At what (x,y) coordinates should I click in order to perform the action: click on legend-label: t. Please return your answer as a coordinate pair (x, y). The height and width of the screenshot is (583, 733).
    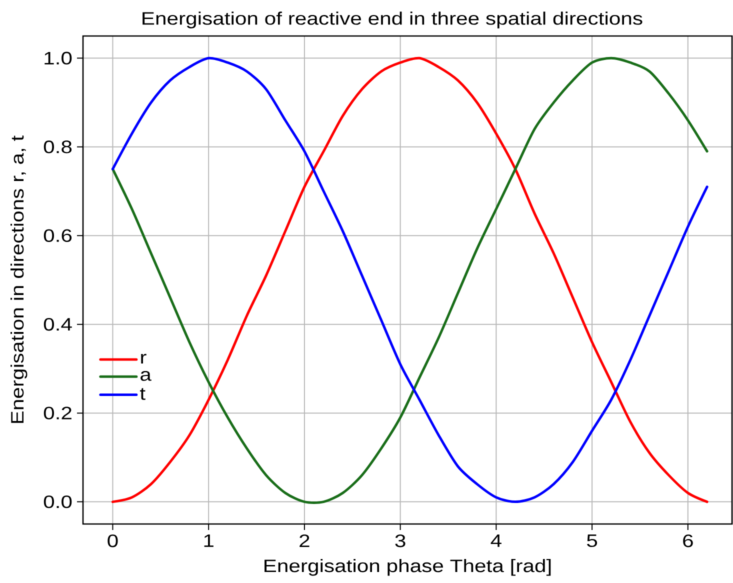
    Looking at the image, I should click on (143, 394).